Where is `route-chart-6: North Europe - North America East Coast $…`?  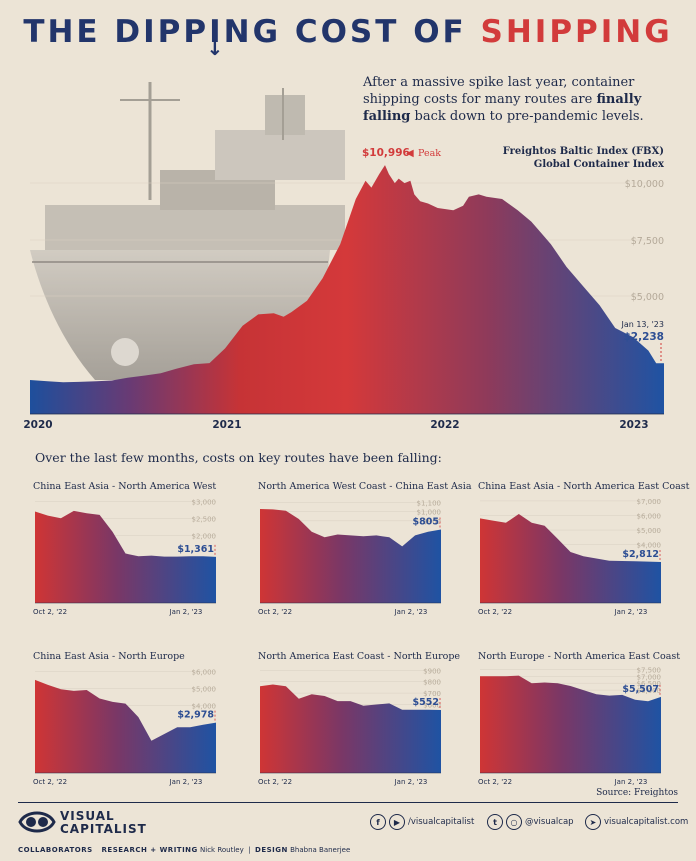 route-chart-6: North Europe - North America East Coast $… is located at coordinates (579, 718).